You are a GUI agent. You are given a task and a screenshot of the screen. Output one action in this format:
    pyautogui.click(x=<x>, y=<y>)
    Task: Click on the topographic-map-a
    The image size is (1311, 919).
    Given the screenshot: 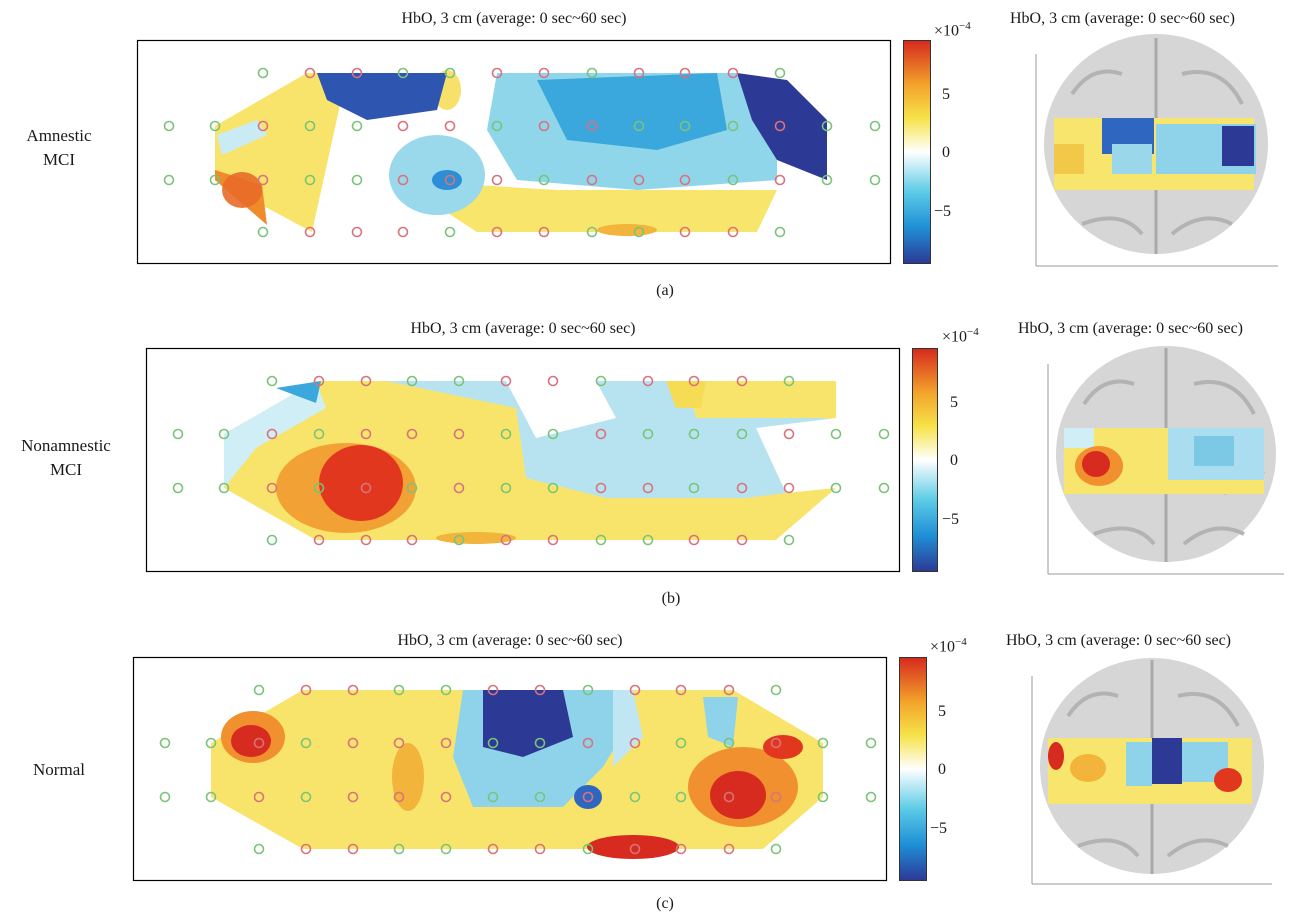 What is the action you would take?
    pyautogui.click(x=514, y=152)
    